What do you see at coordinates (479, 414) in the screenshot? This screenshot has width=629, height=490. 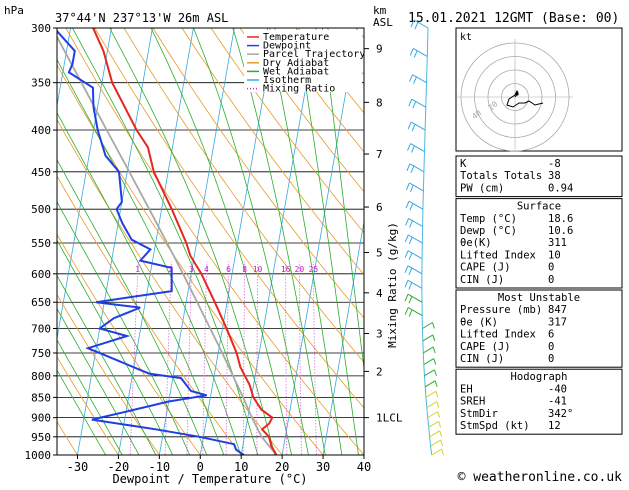 I see `table-label: StmDir` at bounding box center [479, 414].